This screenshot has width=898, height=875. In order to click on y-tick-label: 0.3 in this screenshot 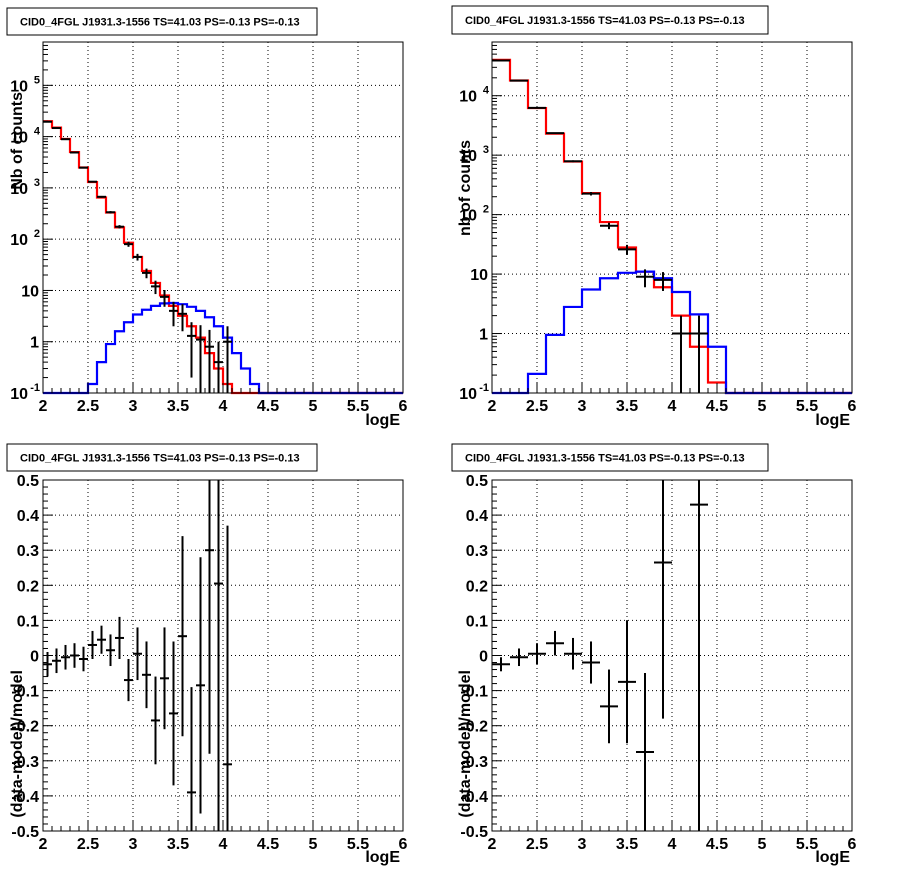, I will do `click(28, 551)`.